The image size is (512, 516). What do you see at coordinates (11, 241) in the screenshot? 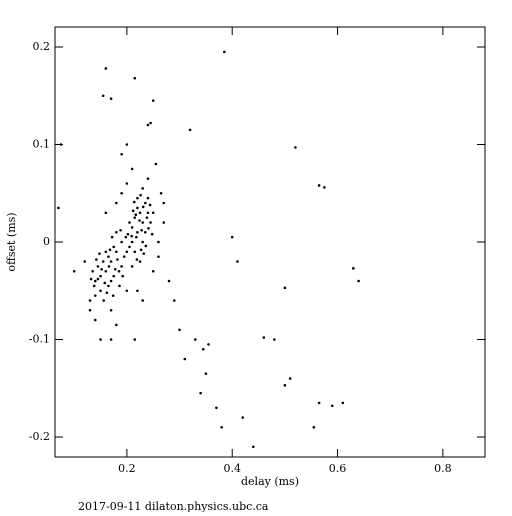
I see `y-axis-label: offset (ms)` at bounding box center [11, 241].